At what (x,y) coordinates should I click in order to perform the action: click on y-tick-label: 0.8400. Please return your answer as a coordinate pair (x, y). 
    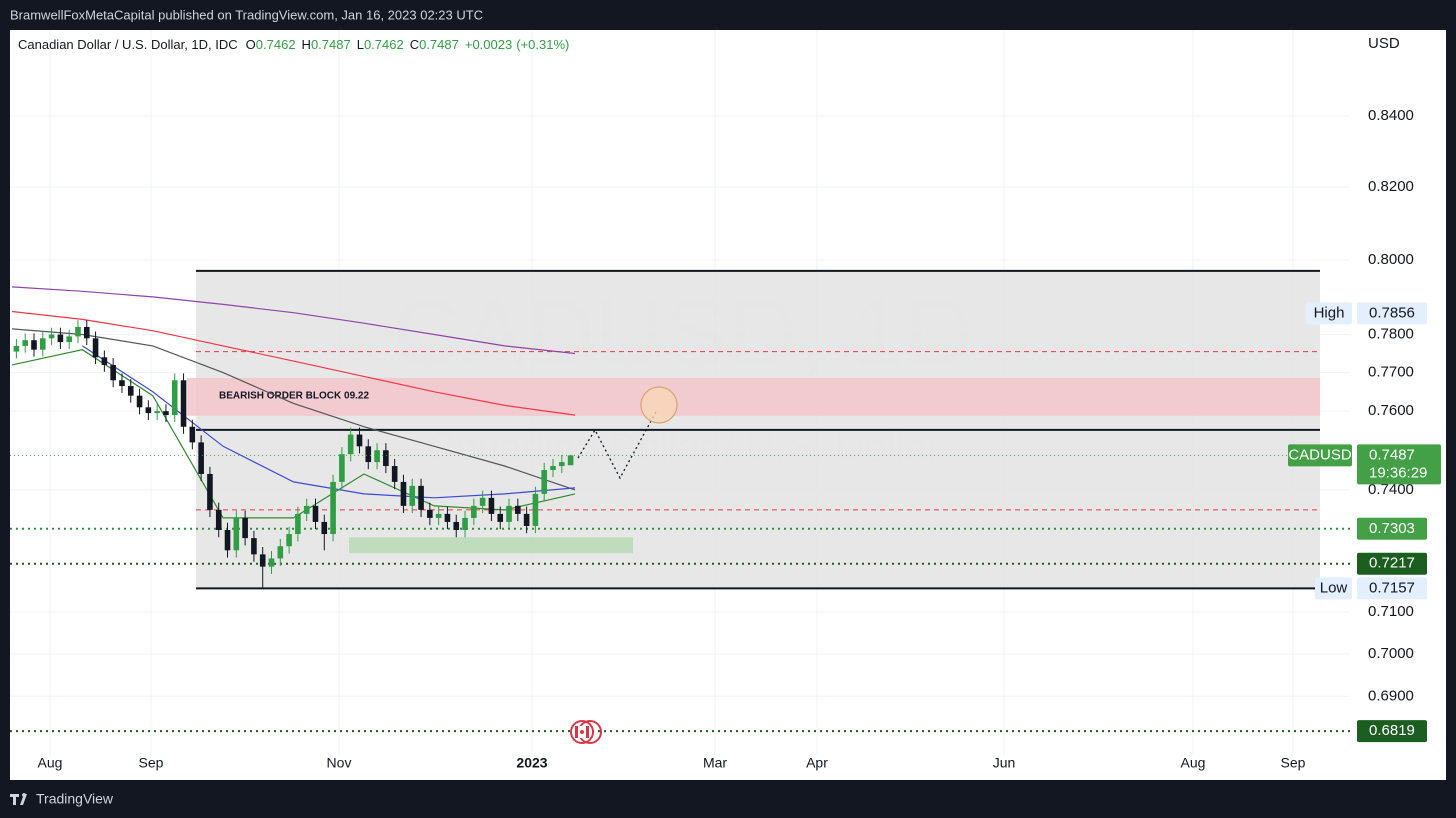
    Looking at the image, I should click on (1391, 115).